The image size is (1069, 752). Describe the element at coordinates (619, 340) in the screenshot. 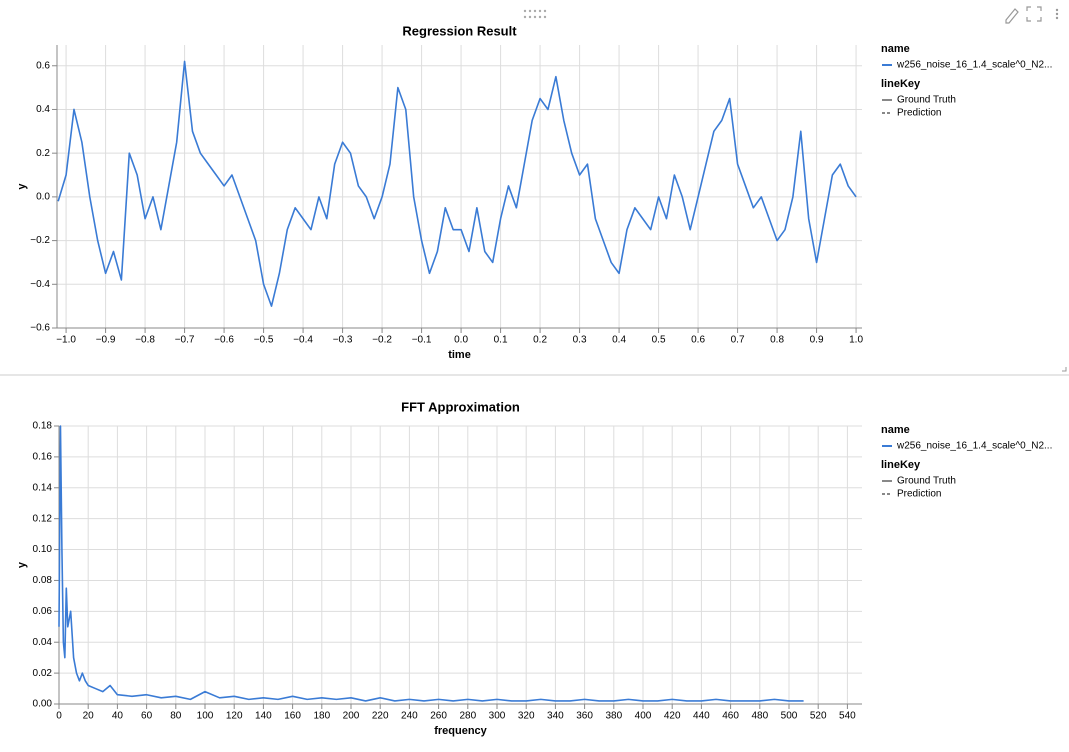

I see `x-tick-label: 0.4` at that location.